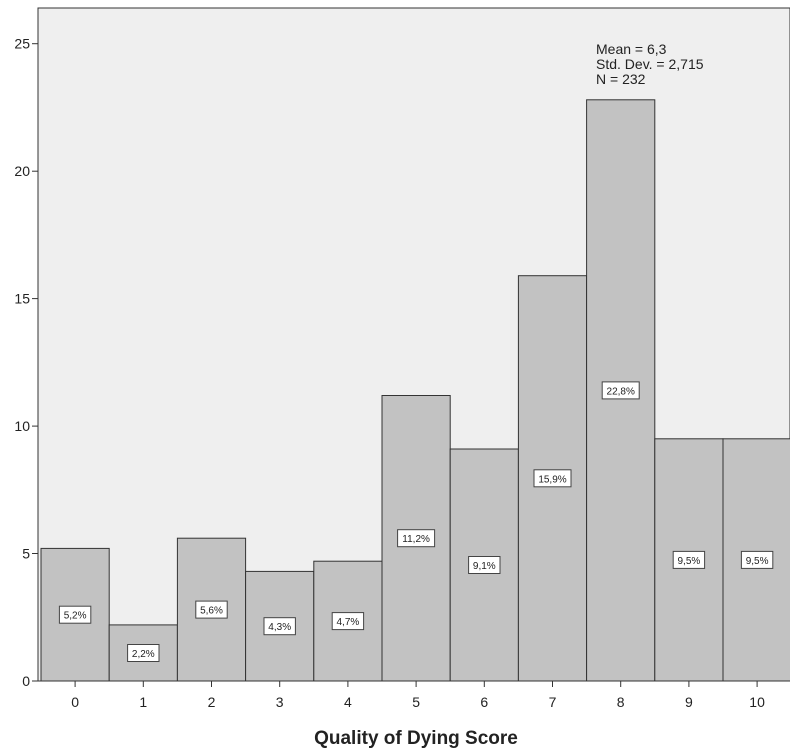  I want to click on y-tick-label: 10, so click(22, 426).